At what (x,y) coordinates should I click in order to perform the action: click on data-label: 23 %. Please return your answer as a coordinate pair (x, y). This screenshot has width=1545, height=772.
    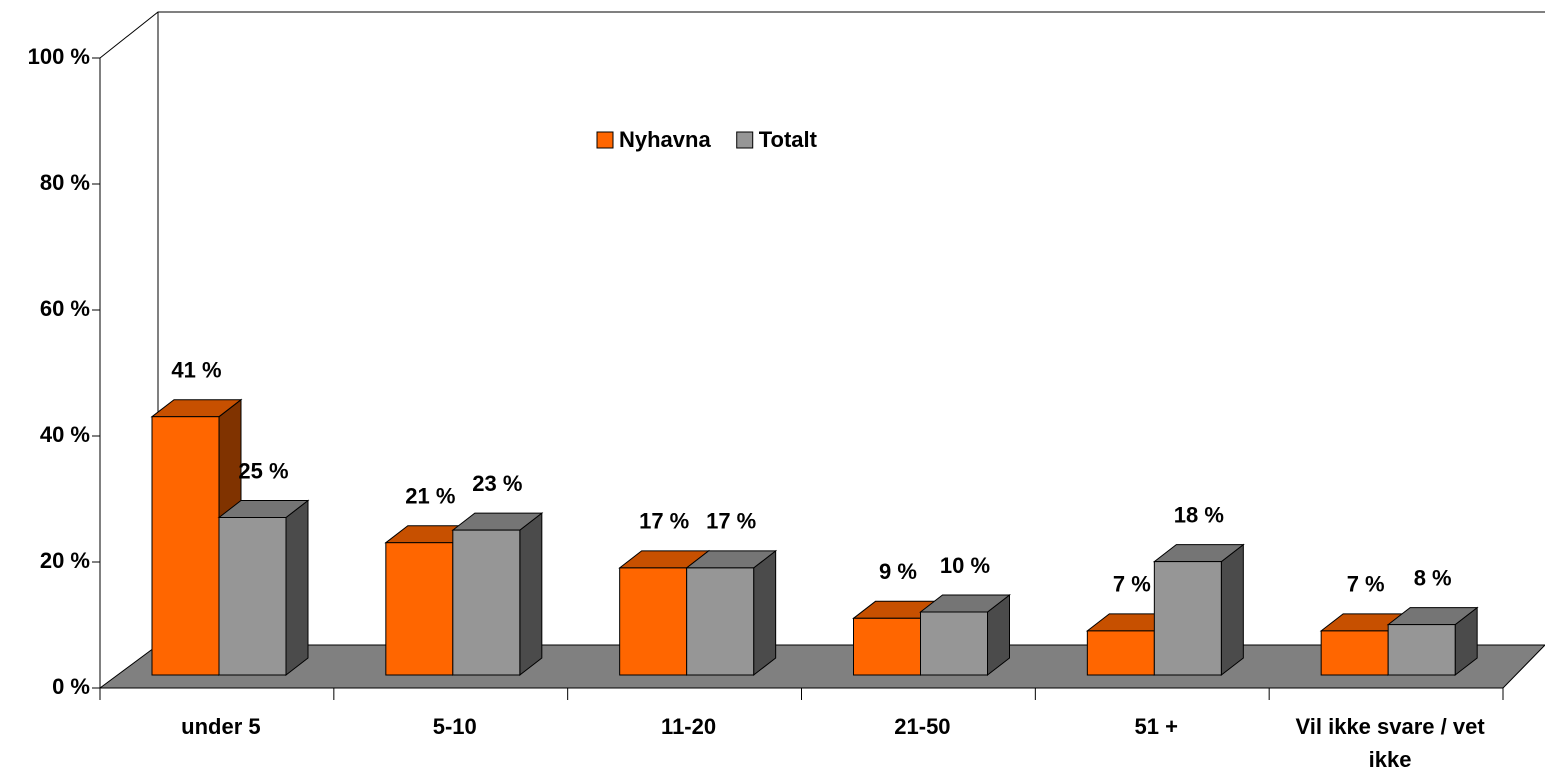
    Looking at the image, I should click on (497, 483).